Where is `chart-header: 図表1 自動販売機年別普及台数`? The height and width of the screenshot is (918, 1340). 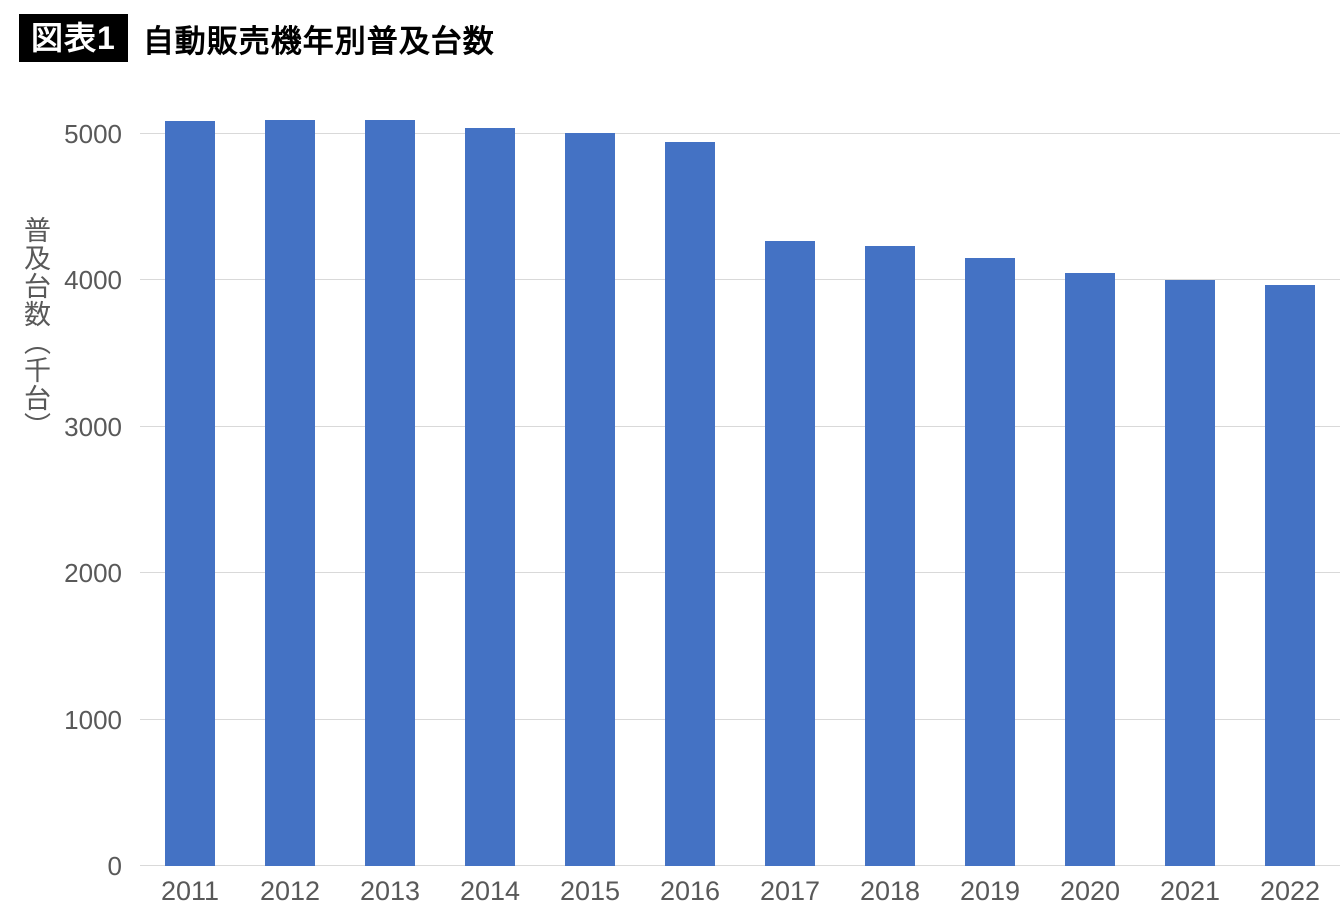
chart-header: 図表1 自動販売機年別普及台数 is located at coordinates (257, 38).